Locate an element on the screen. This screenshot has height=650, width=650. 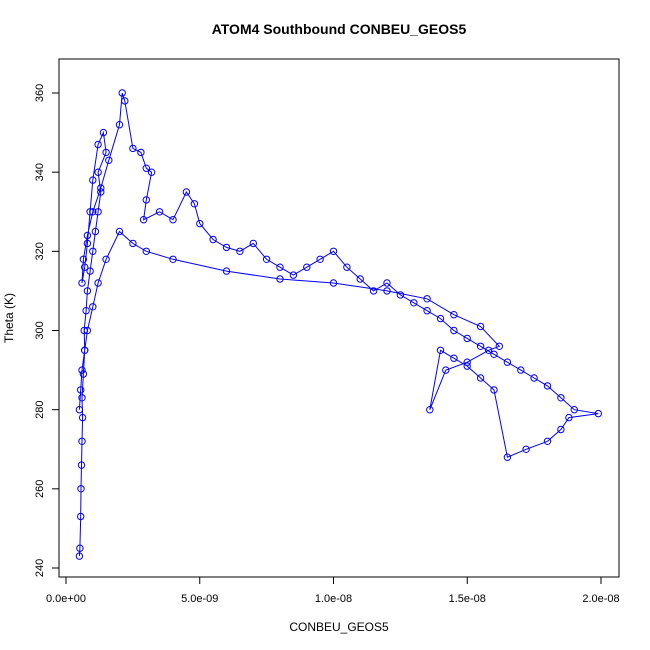
x-axis: 0.0e+00 5.0e-09 1.0e-08 1.5e-08 2.0e-08 is located at coordinates (333, 590).